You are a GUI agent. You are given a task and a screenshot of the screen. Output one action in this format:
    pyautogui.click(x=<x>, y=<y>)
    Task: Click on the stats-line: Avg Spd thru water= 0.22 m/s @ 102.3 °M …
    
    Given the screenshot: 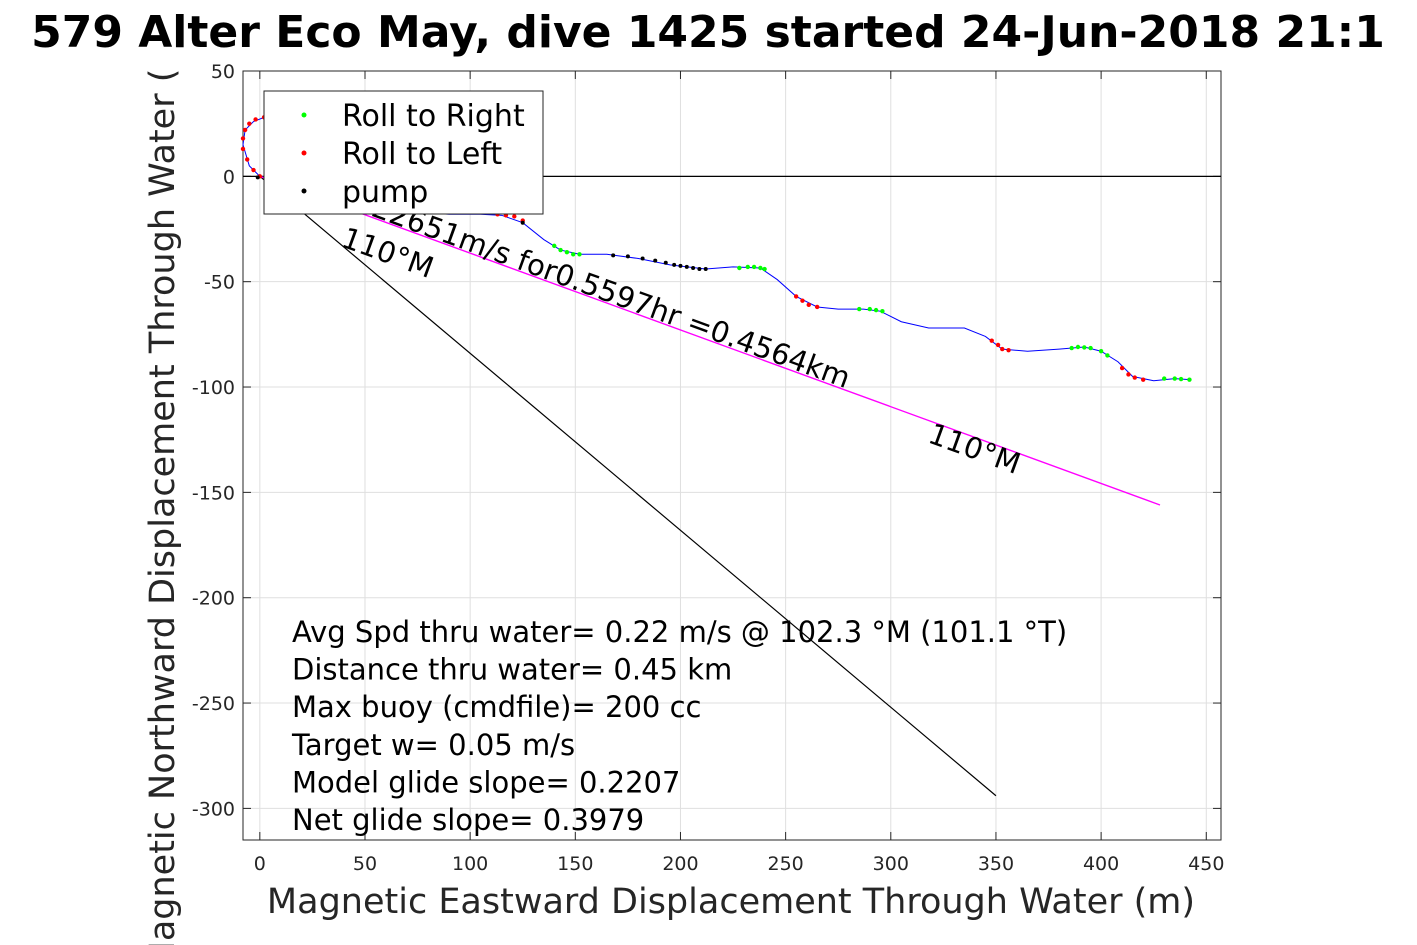 What is the action you would take?
    pyautogui.click(x=679, y=632)
    